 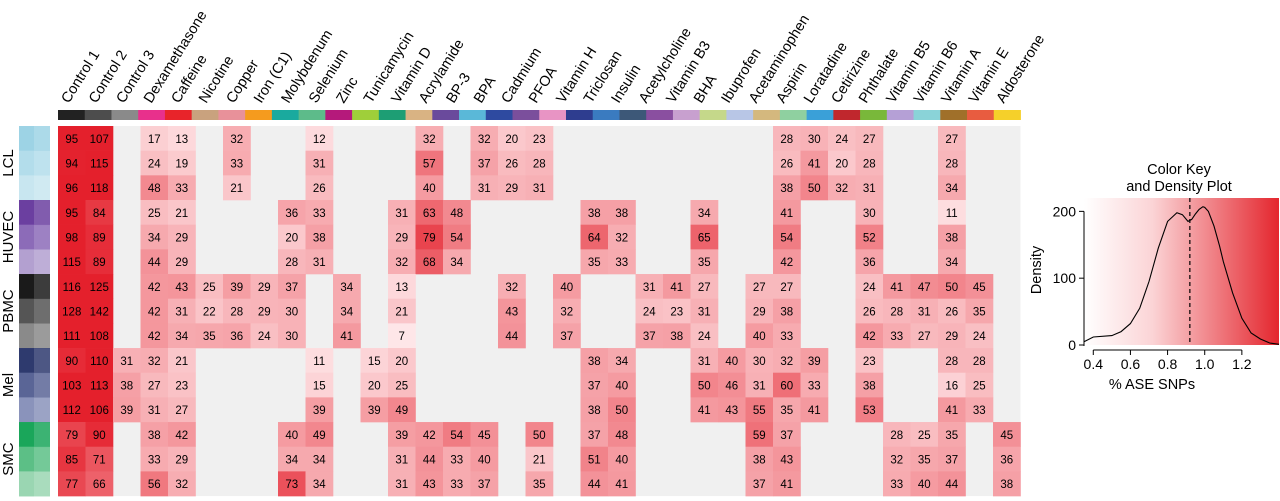 What do you see at coordinates (99, 337) in the screenshot?
I see `cell-value-label: 108` at bounding box center [99, 337].